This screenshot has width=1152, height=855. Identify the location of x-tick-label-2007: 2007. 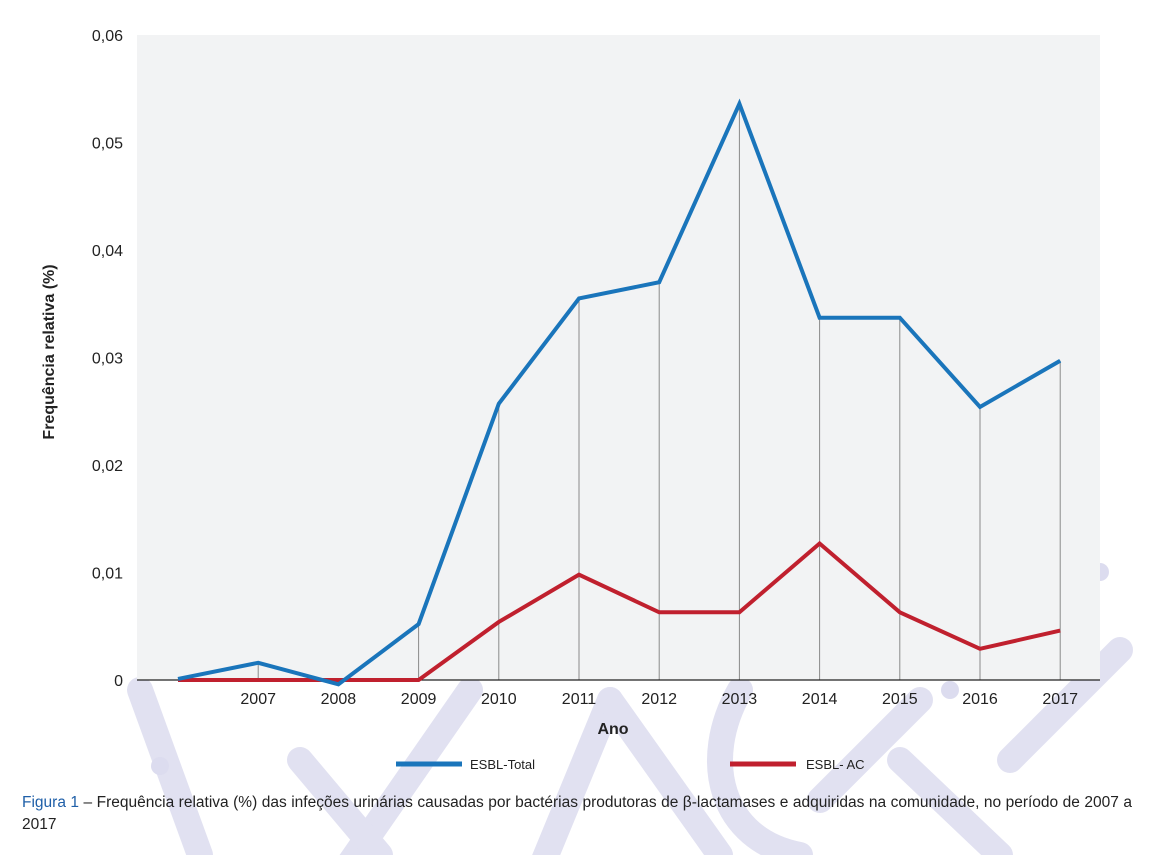
(258, 699).